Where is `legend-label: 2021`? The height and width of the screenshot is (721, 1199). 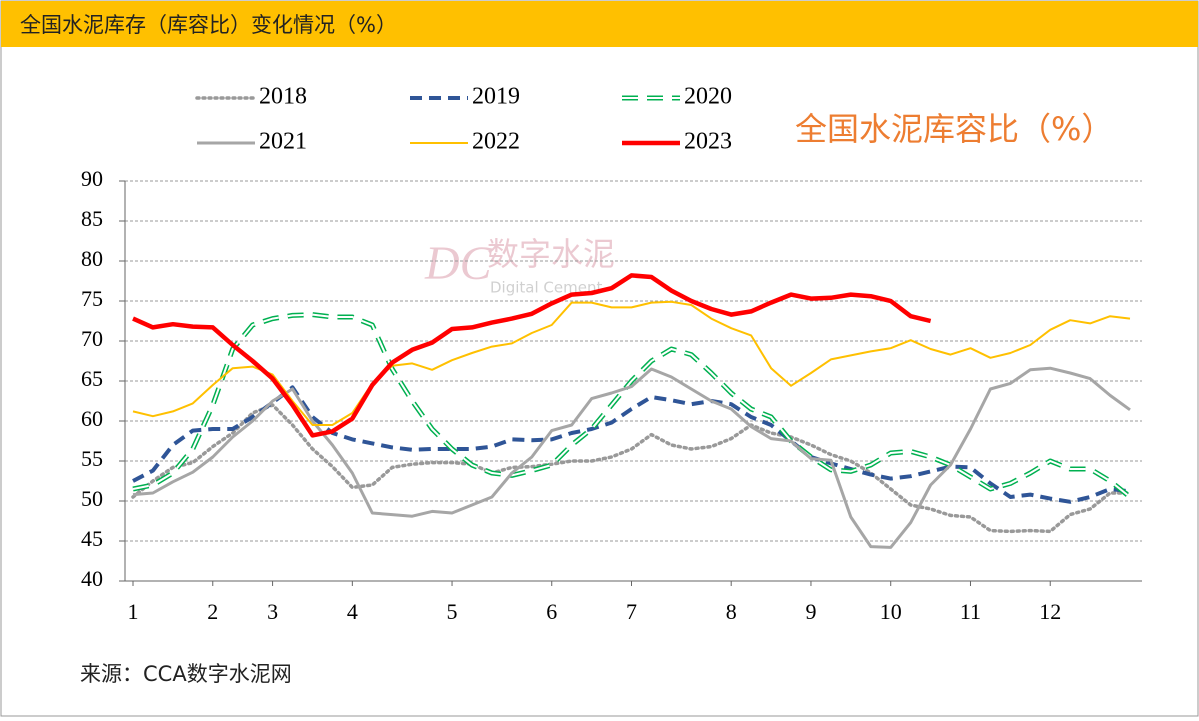 legend-label: 2021 is located at coordinates (283, 142).